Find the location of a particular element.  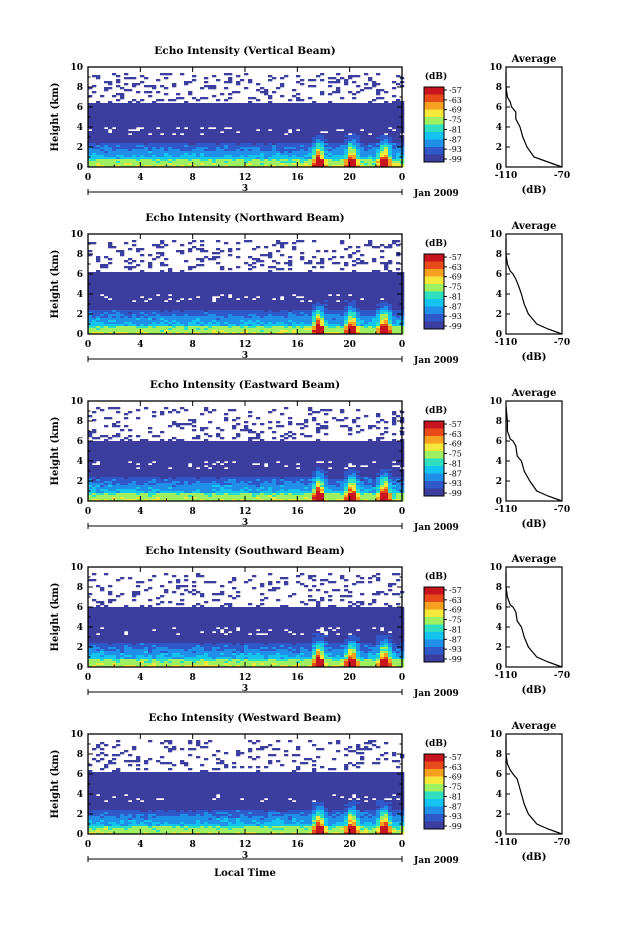

colorbar-tick-label: -63 is located at coordinates (455, 100).